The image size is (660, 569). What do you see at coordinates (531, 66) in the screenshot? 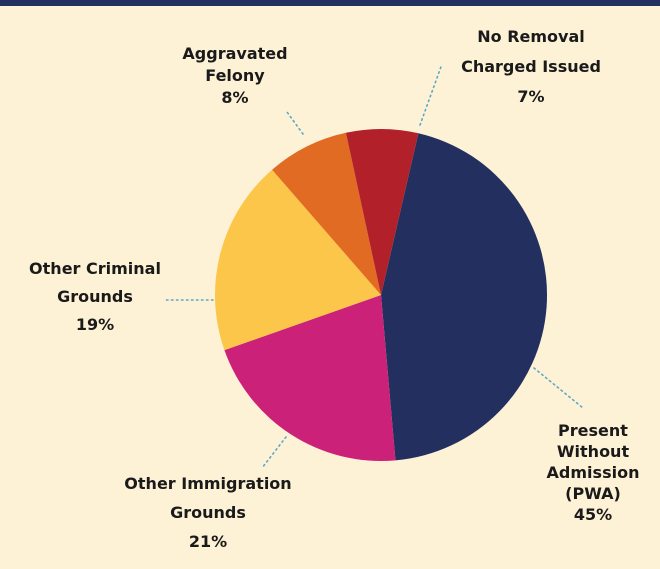
I see `slice-label-4-line-1: Charged Issued` at bounding box center [531, 66].